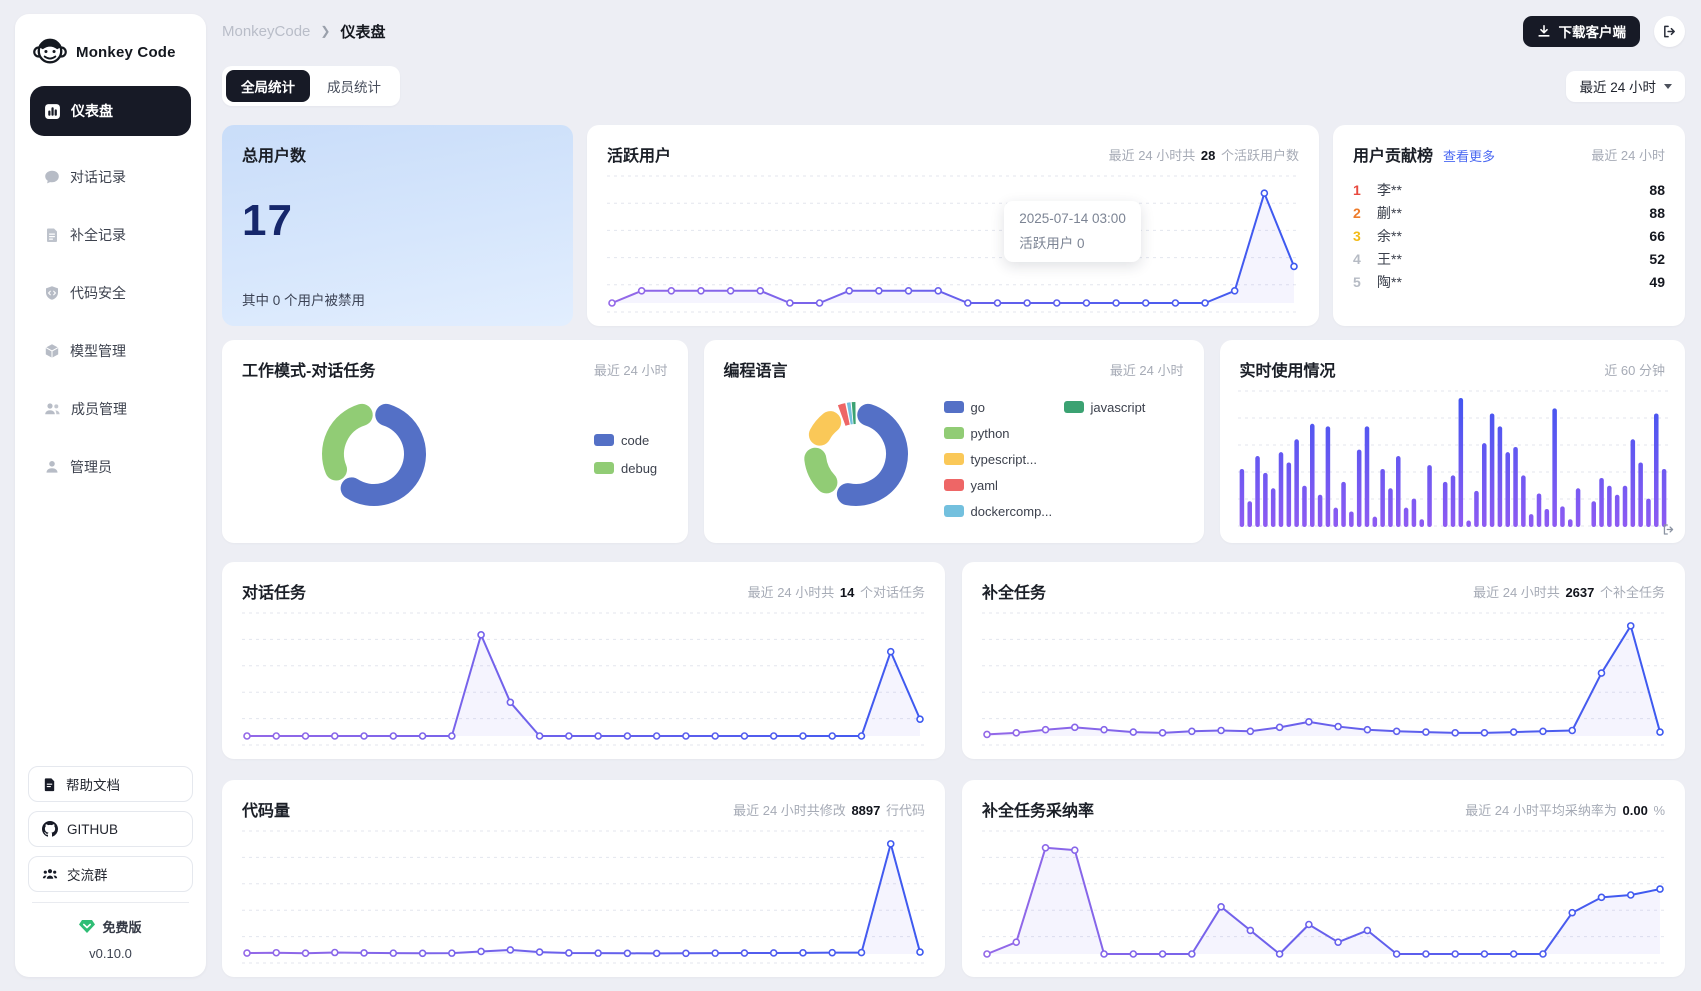 This screenshot has width=1701, height=991. I want to click on work-mode-card: 工作模式-对话任务 最近 24 小时 code debug, so click(455, 441).